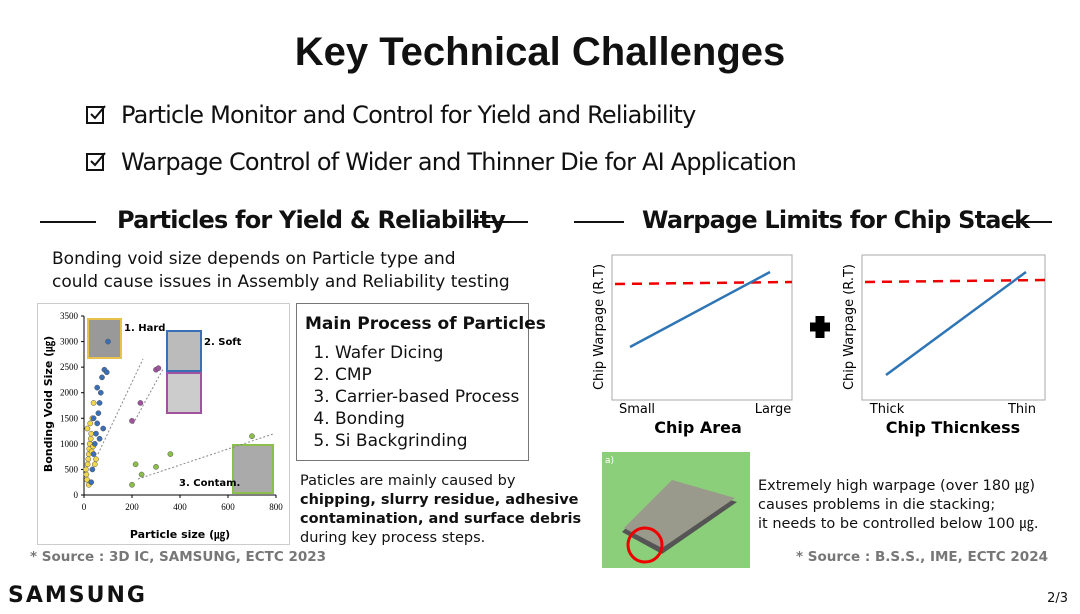  What do you see at coordinates (69, 367) in the screenshot?
I see `y-tick-label: 2500` at bounding box center [69, 367].